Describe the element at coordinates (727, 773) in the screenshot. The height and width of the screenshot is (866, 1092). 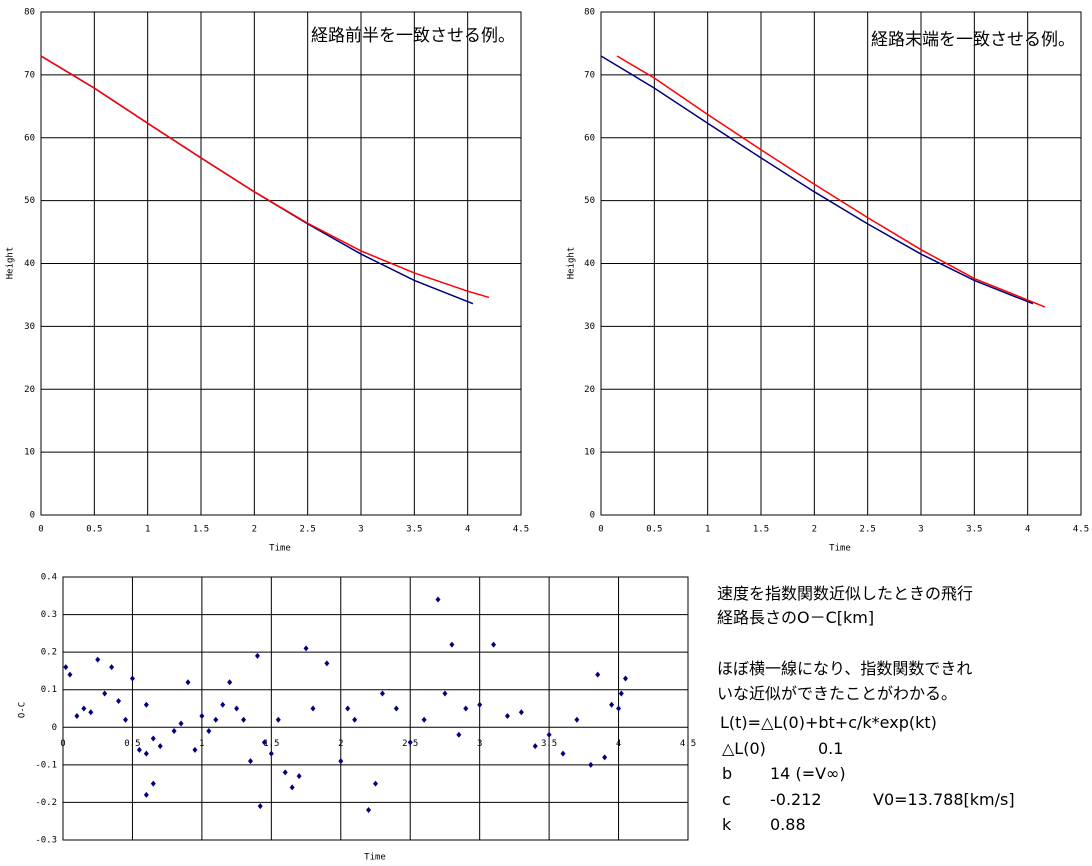
I see `param-name: b` at that location.